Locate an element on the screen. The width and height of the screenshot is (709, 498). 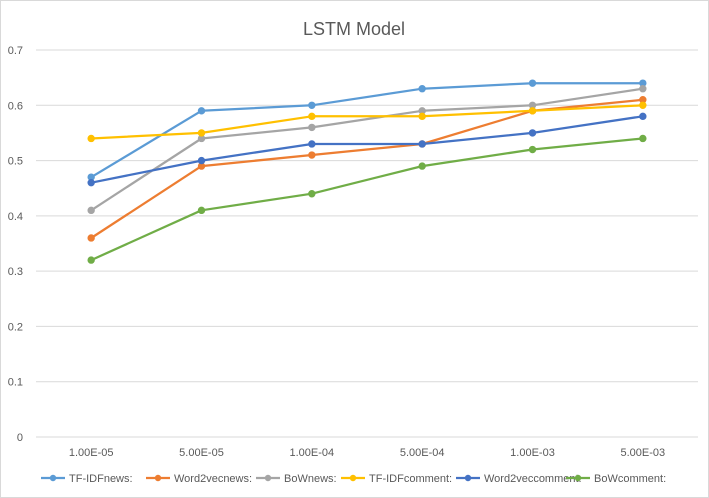
x-tick-label: 5.00E-05 is located at coordinates (201, 453).